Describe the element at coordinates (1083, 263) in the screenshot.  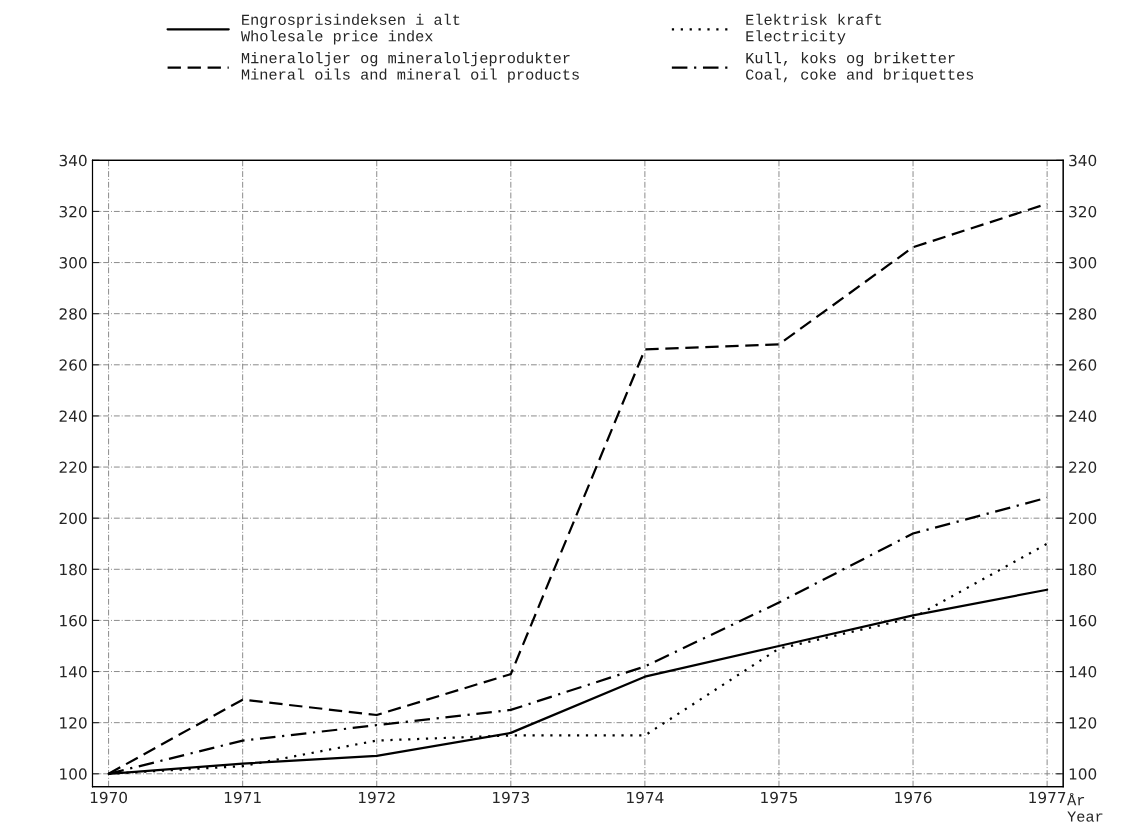
I see `y2-tick-label: 300` at that location.